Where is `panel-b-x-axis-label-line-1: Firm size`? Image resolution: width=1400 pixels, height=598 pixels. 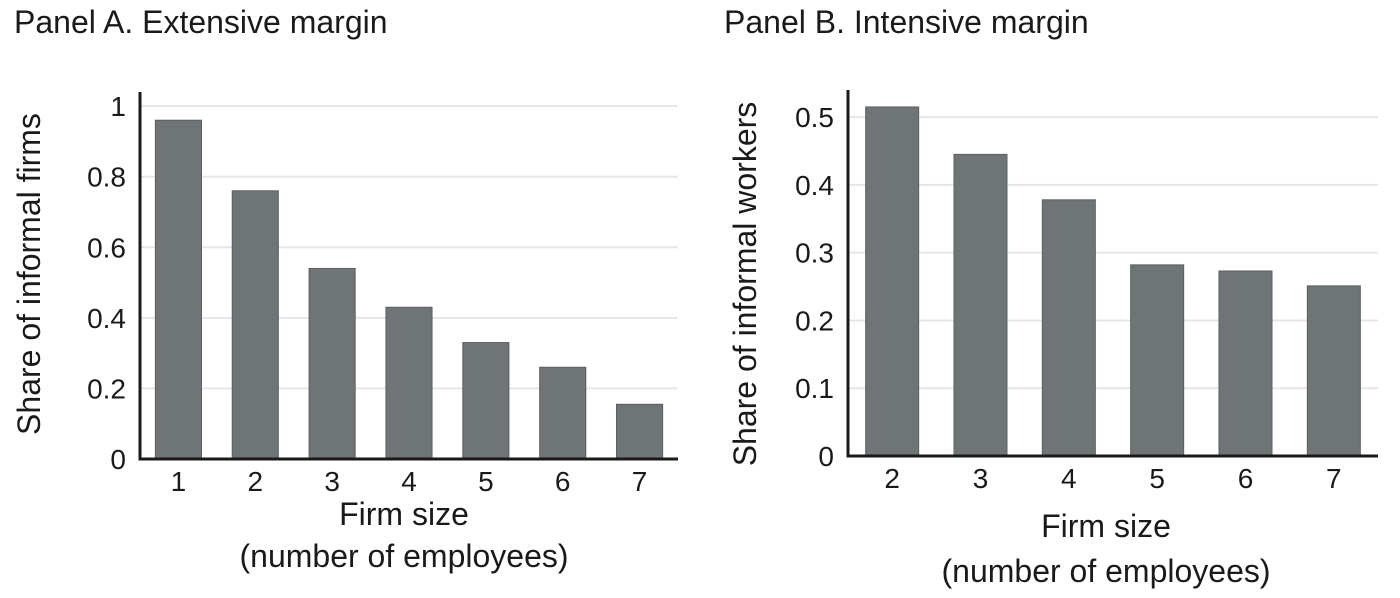
panel-b-x-axis-label-line-1: Firm size is located at coordinates (1106, 526).